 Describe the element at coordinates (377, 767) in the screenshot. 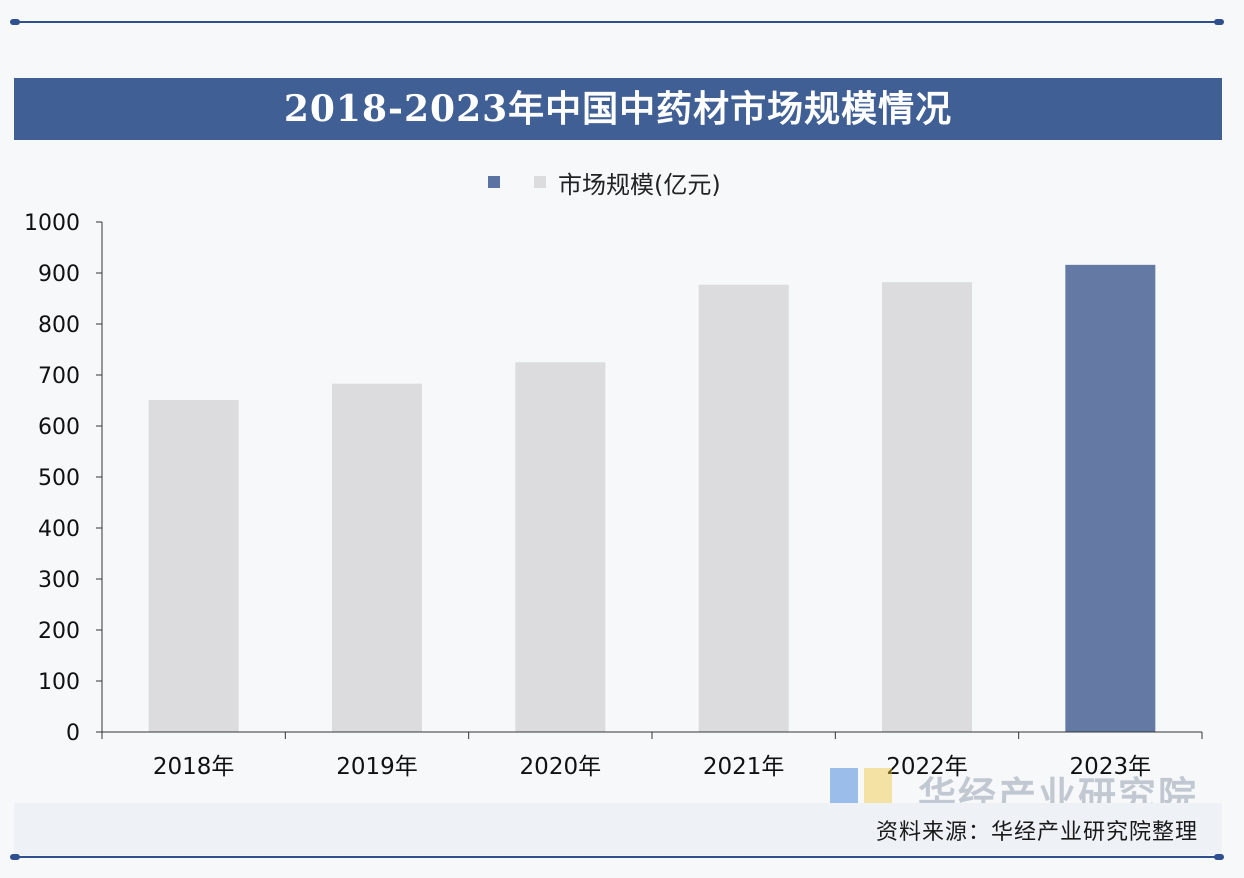

I see `x-tick-label-1: 2019年` at that location.